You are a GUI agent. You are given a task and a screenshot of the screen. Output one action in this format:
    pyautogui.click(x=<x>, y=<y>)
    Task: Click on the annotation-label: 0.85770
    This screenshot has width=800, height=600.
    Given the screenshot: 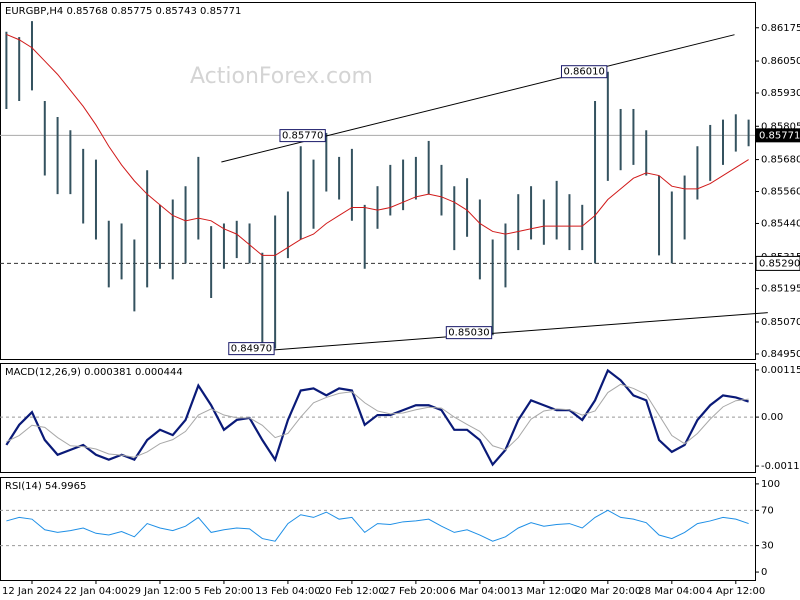 What is the action you would take?
    pyautogui.click(x=302, y=136)
    